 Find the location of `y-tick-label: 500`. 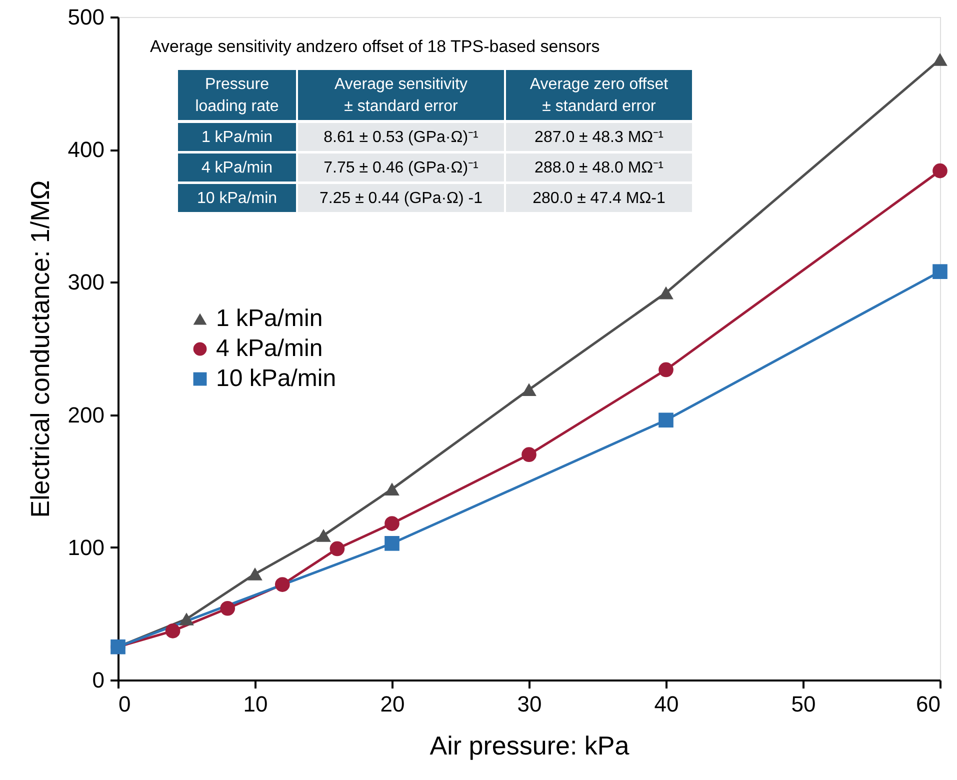

y-tick-label: 500 is located at coordinates (86, 17).